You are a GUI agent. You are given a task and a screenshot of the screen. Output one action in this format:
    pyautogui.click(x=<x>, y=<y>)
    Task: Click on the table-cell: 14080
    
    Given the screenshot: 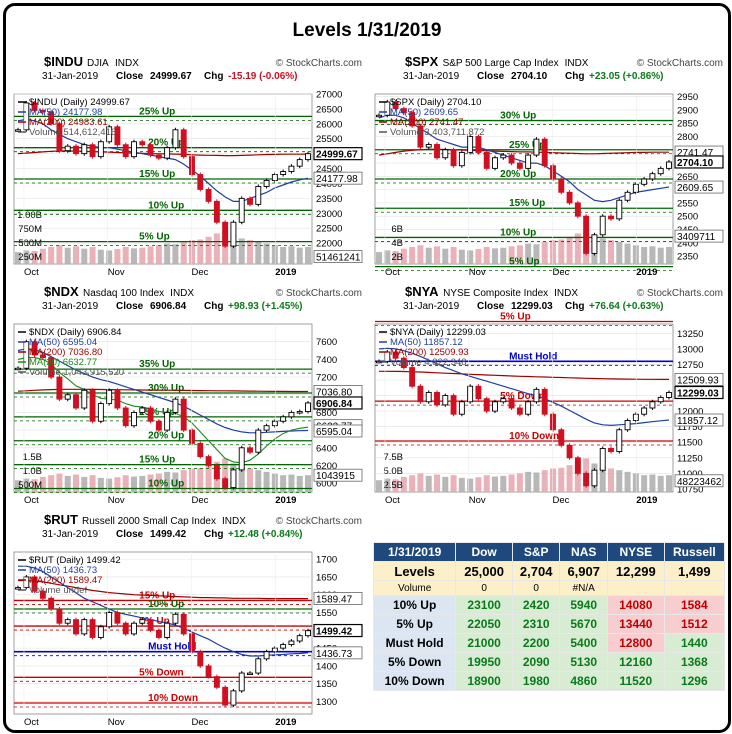 What is the action you would take?
    pyautogui.click(x=635, y=605)
    